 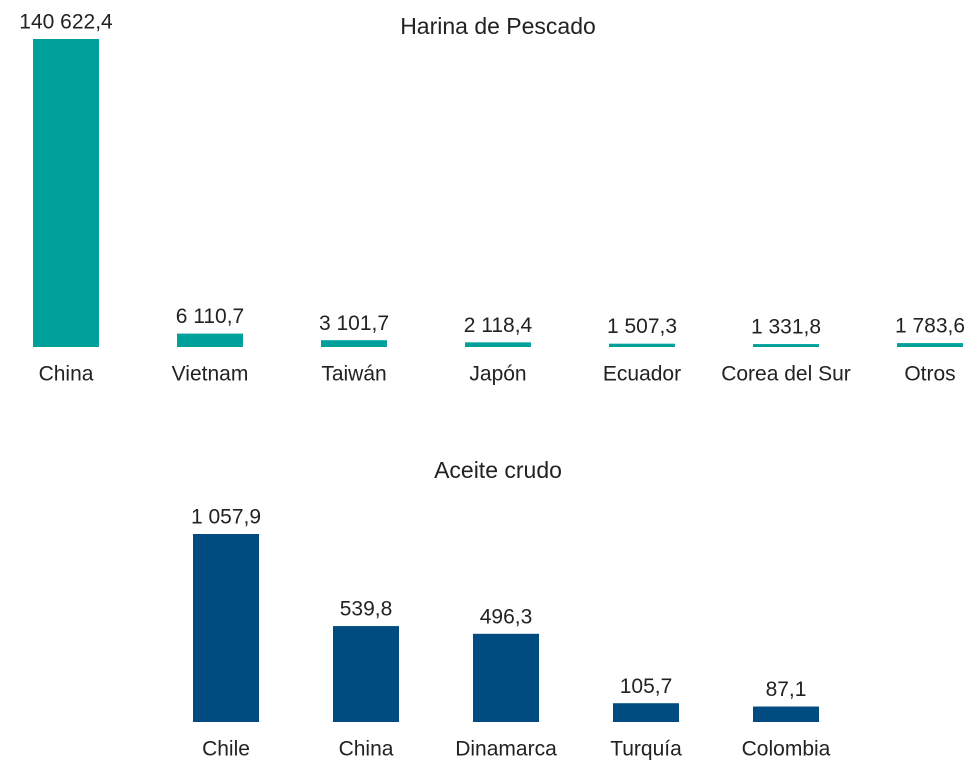 I want to click on category-label: Corea del Sur, so click(x=786, y=374).